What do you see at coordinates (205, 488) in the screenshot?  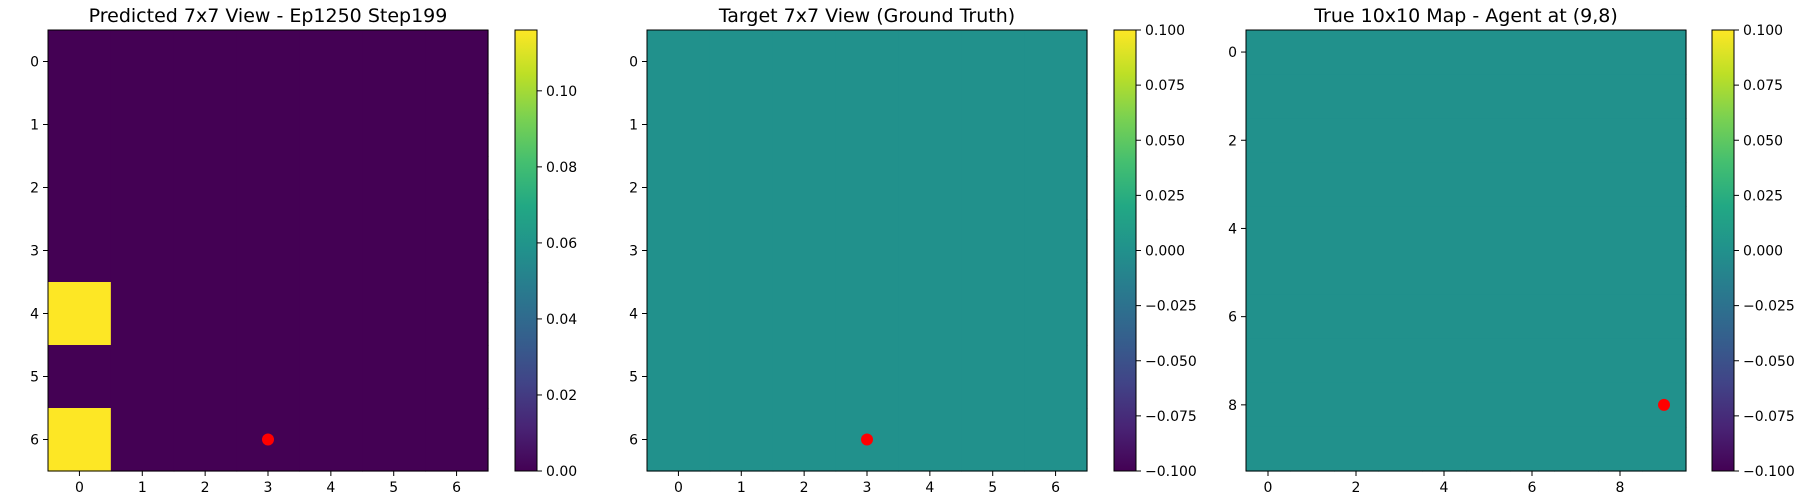 I see `x-tick-label: 2` at bounding box center [205, 488].